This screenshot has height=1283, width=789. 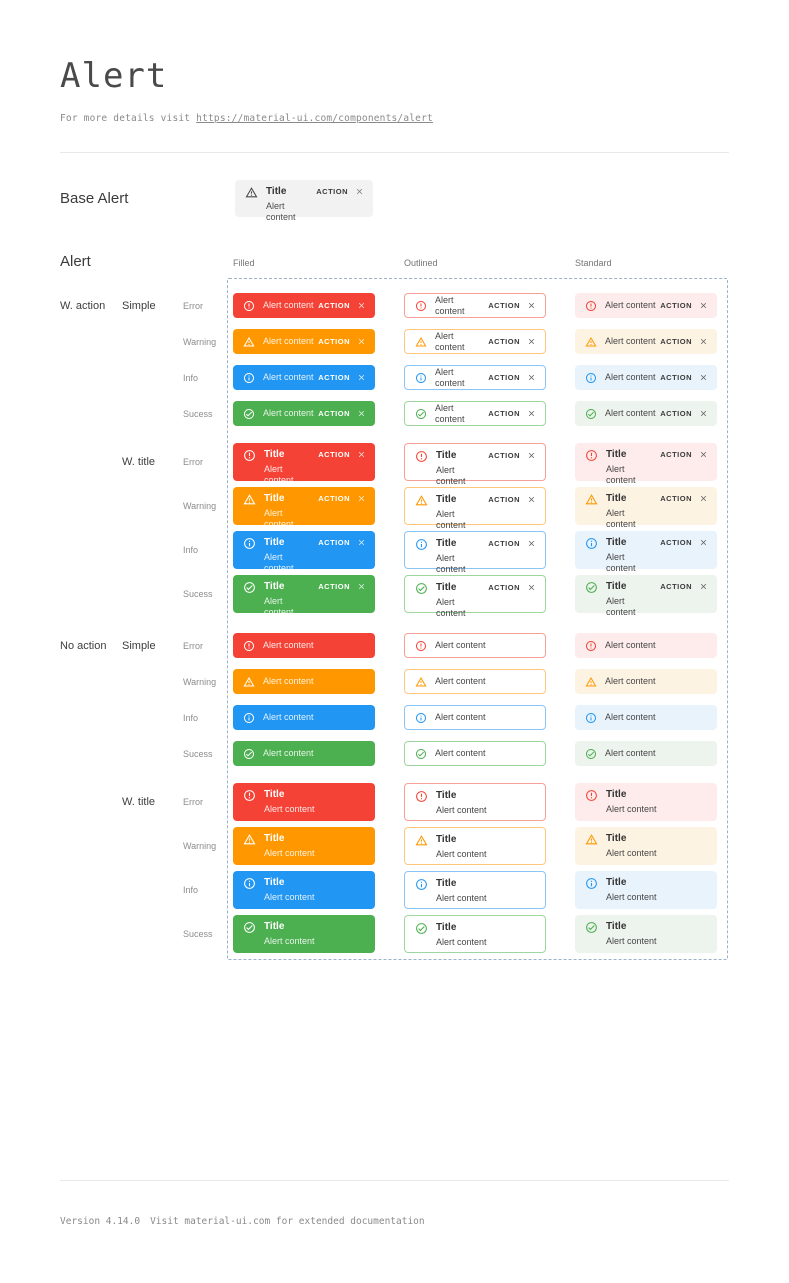 What do you see at coordinates (114, 76) in the screenshot?
I see `page-title: Alert` at bounding box center [114, 76].